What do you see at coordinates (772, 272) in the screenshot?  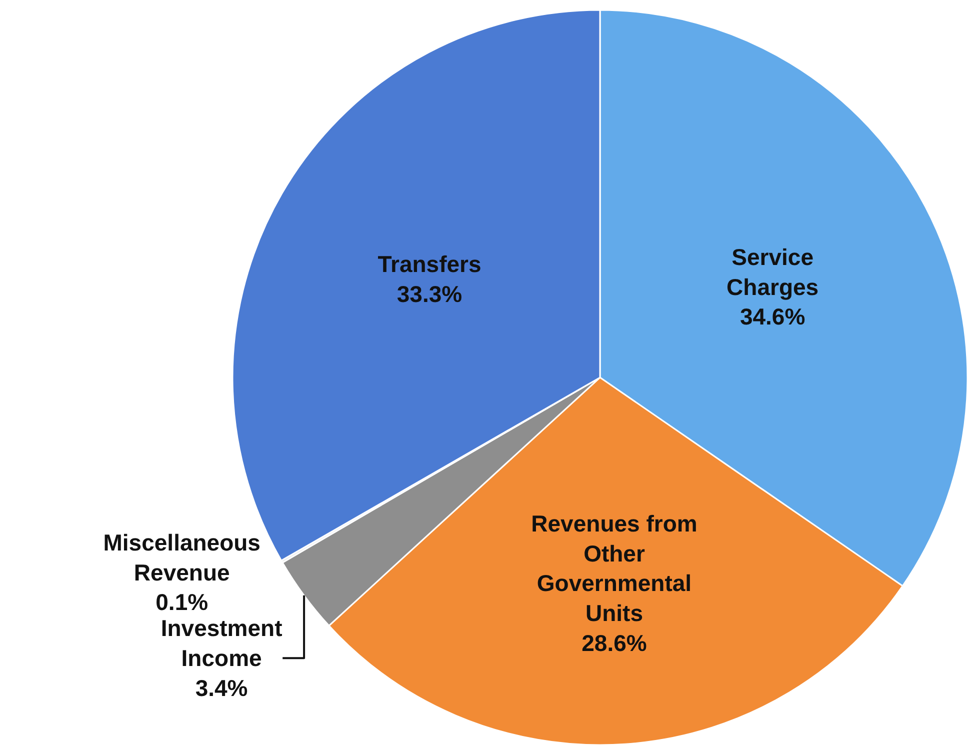 I see `slice-label: Service Charges` at bounding box center [772, 272].